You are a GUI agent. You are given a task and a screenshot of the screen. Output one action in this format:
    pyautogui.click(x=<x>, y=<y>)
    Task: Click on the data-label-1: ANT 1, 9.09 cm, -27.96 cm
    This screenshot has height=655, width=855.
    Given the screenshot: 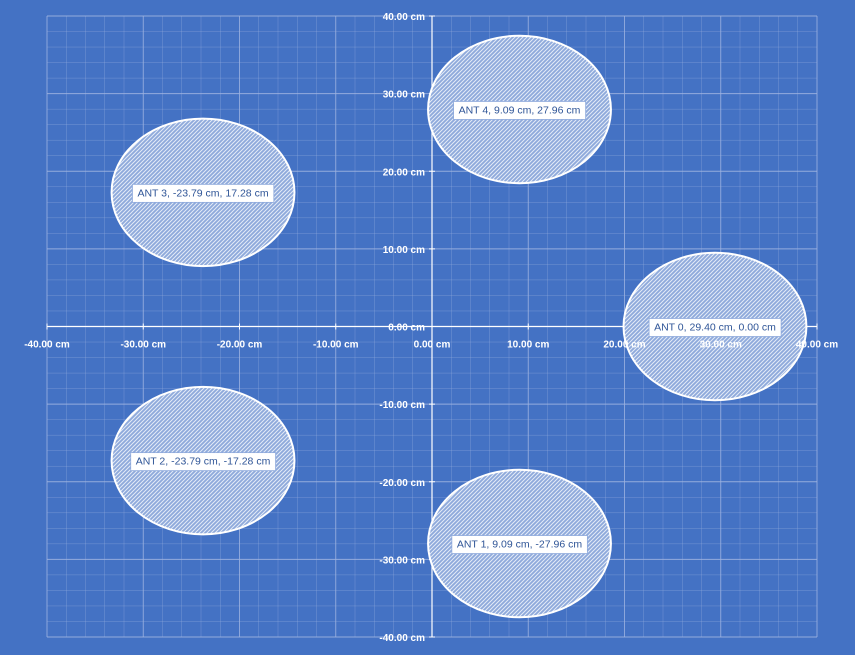 What is the action you would take?
    pyautogui.click(x=519, y=544)
    